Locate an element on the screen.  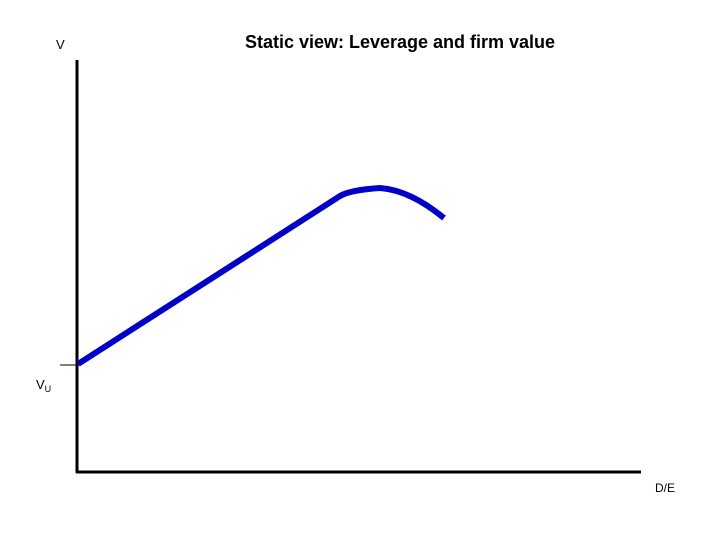
title: Static view: Leverage and firm value is located at coordinates (400, 42).